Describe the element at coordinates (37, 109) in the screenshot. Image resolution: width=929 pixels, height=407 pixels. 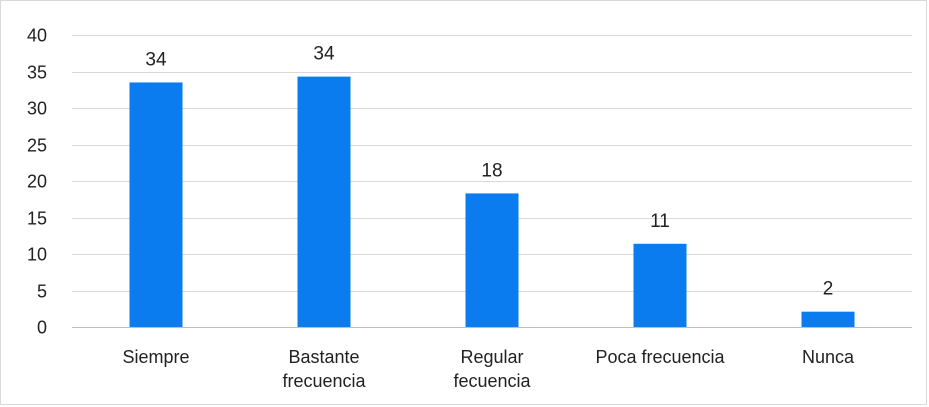
I see `y-tick-label-30: 30` at that location.